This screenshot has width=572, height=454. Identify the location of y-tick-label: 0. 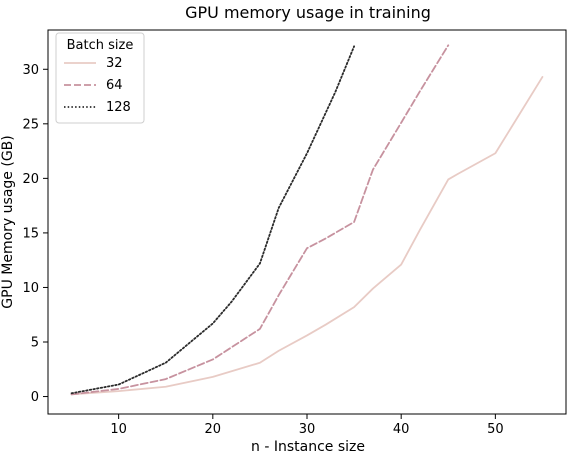
(35, 397).